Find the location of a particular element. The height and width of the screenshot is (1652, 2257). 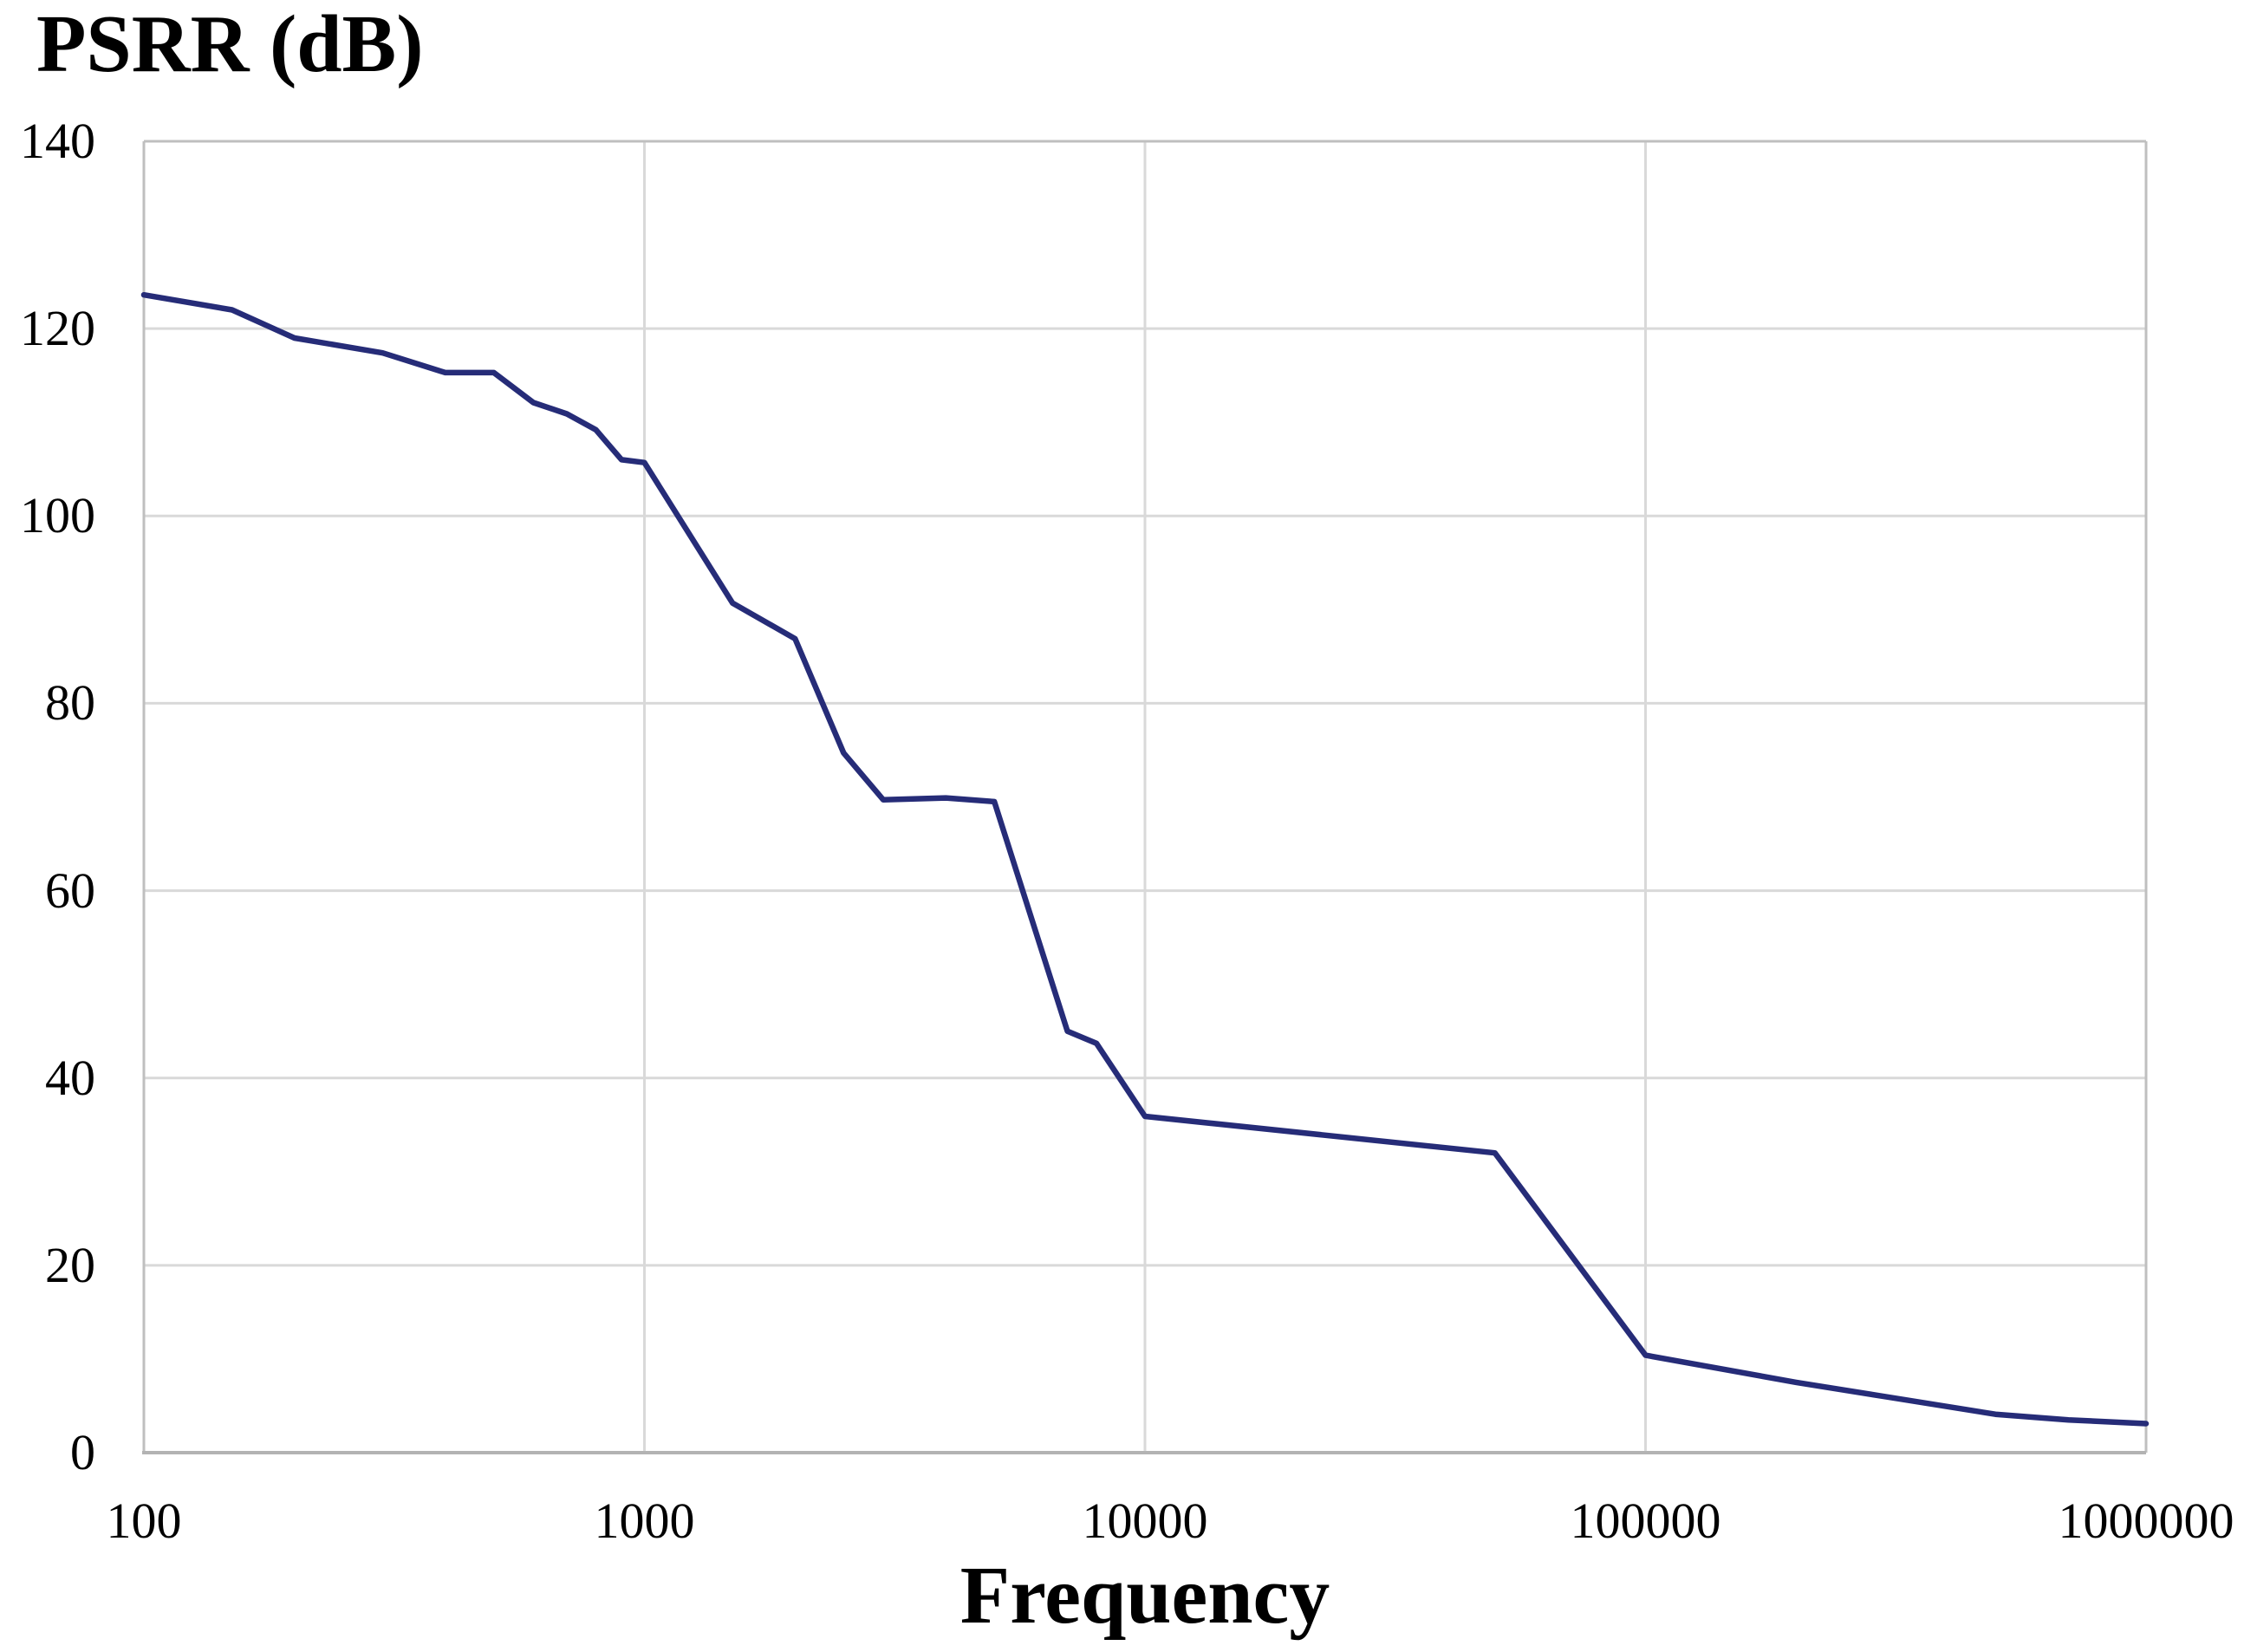

y-tick-label: 80 is located at coordinates (70, 703).